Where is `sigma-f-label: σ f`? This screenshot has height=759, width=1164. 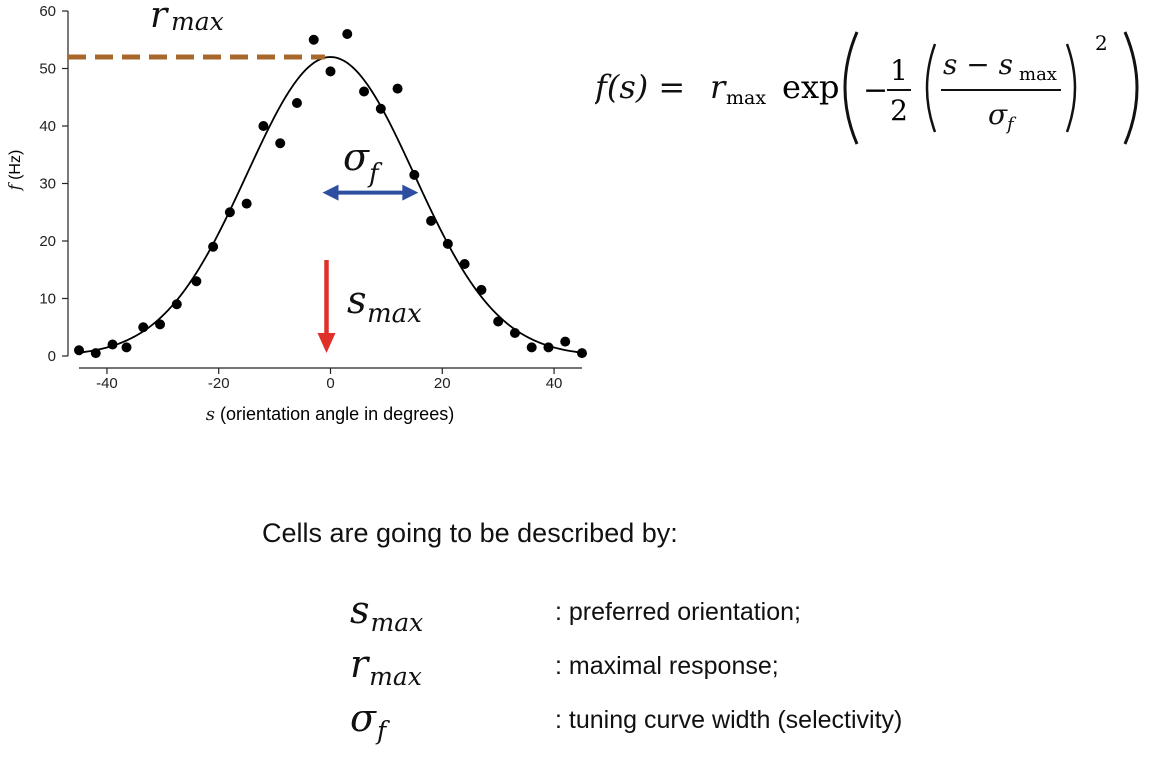
sigma-f-label: σ f is located at coordinates (363, 162).